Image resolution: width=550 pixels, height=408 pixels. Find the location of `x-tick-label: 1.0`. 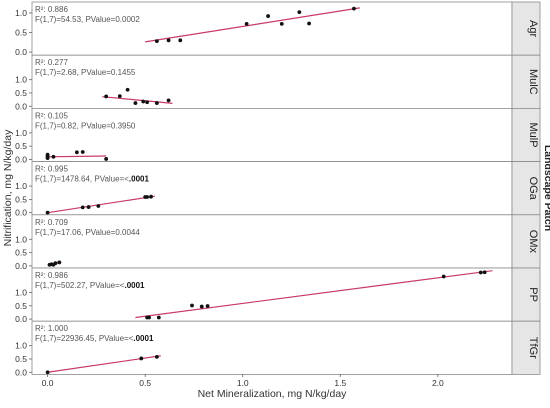

x-tick-label: 1.0 is located at coordinates (243, 383).